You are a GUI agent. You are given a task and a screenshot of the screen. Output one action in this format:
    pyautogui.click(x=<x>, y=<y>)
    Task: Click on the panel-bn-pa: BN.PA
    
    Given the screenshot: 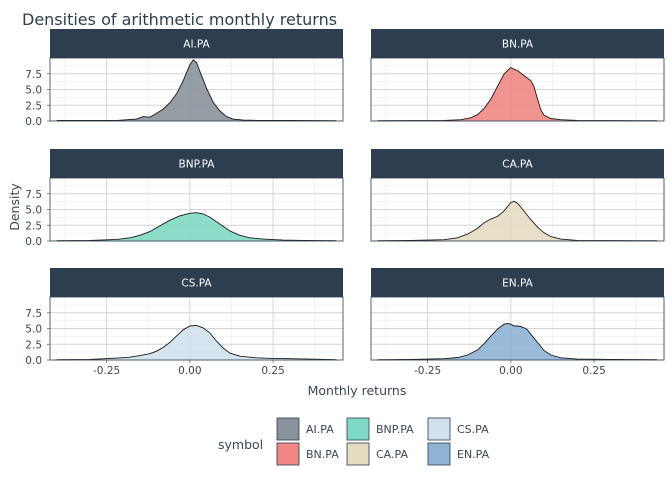 What is the action you would take?
    pyautogui.click(x=517, y=75)
    